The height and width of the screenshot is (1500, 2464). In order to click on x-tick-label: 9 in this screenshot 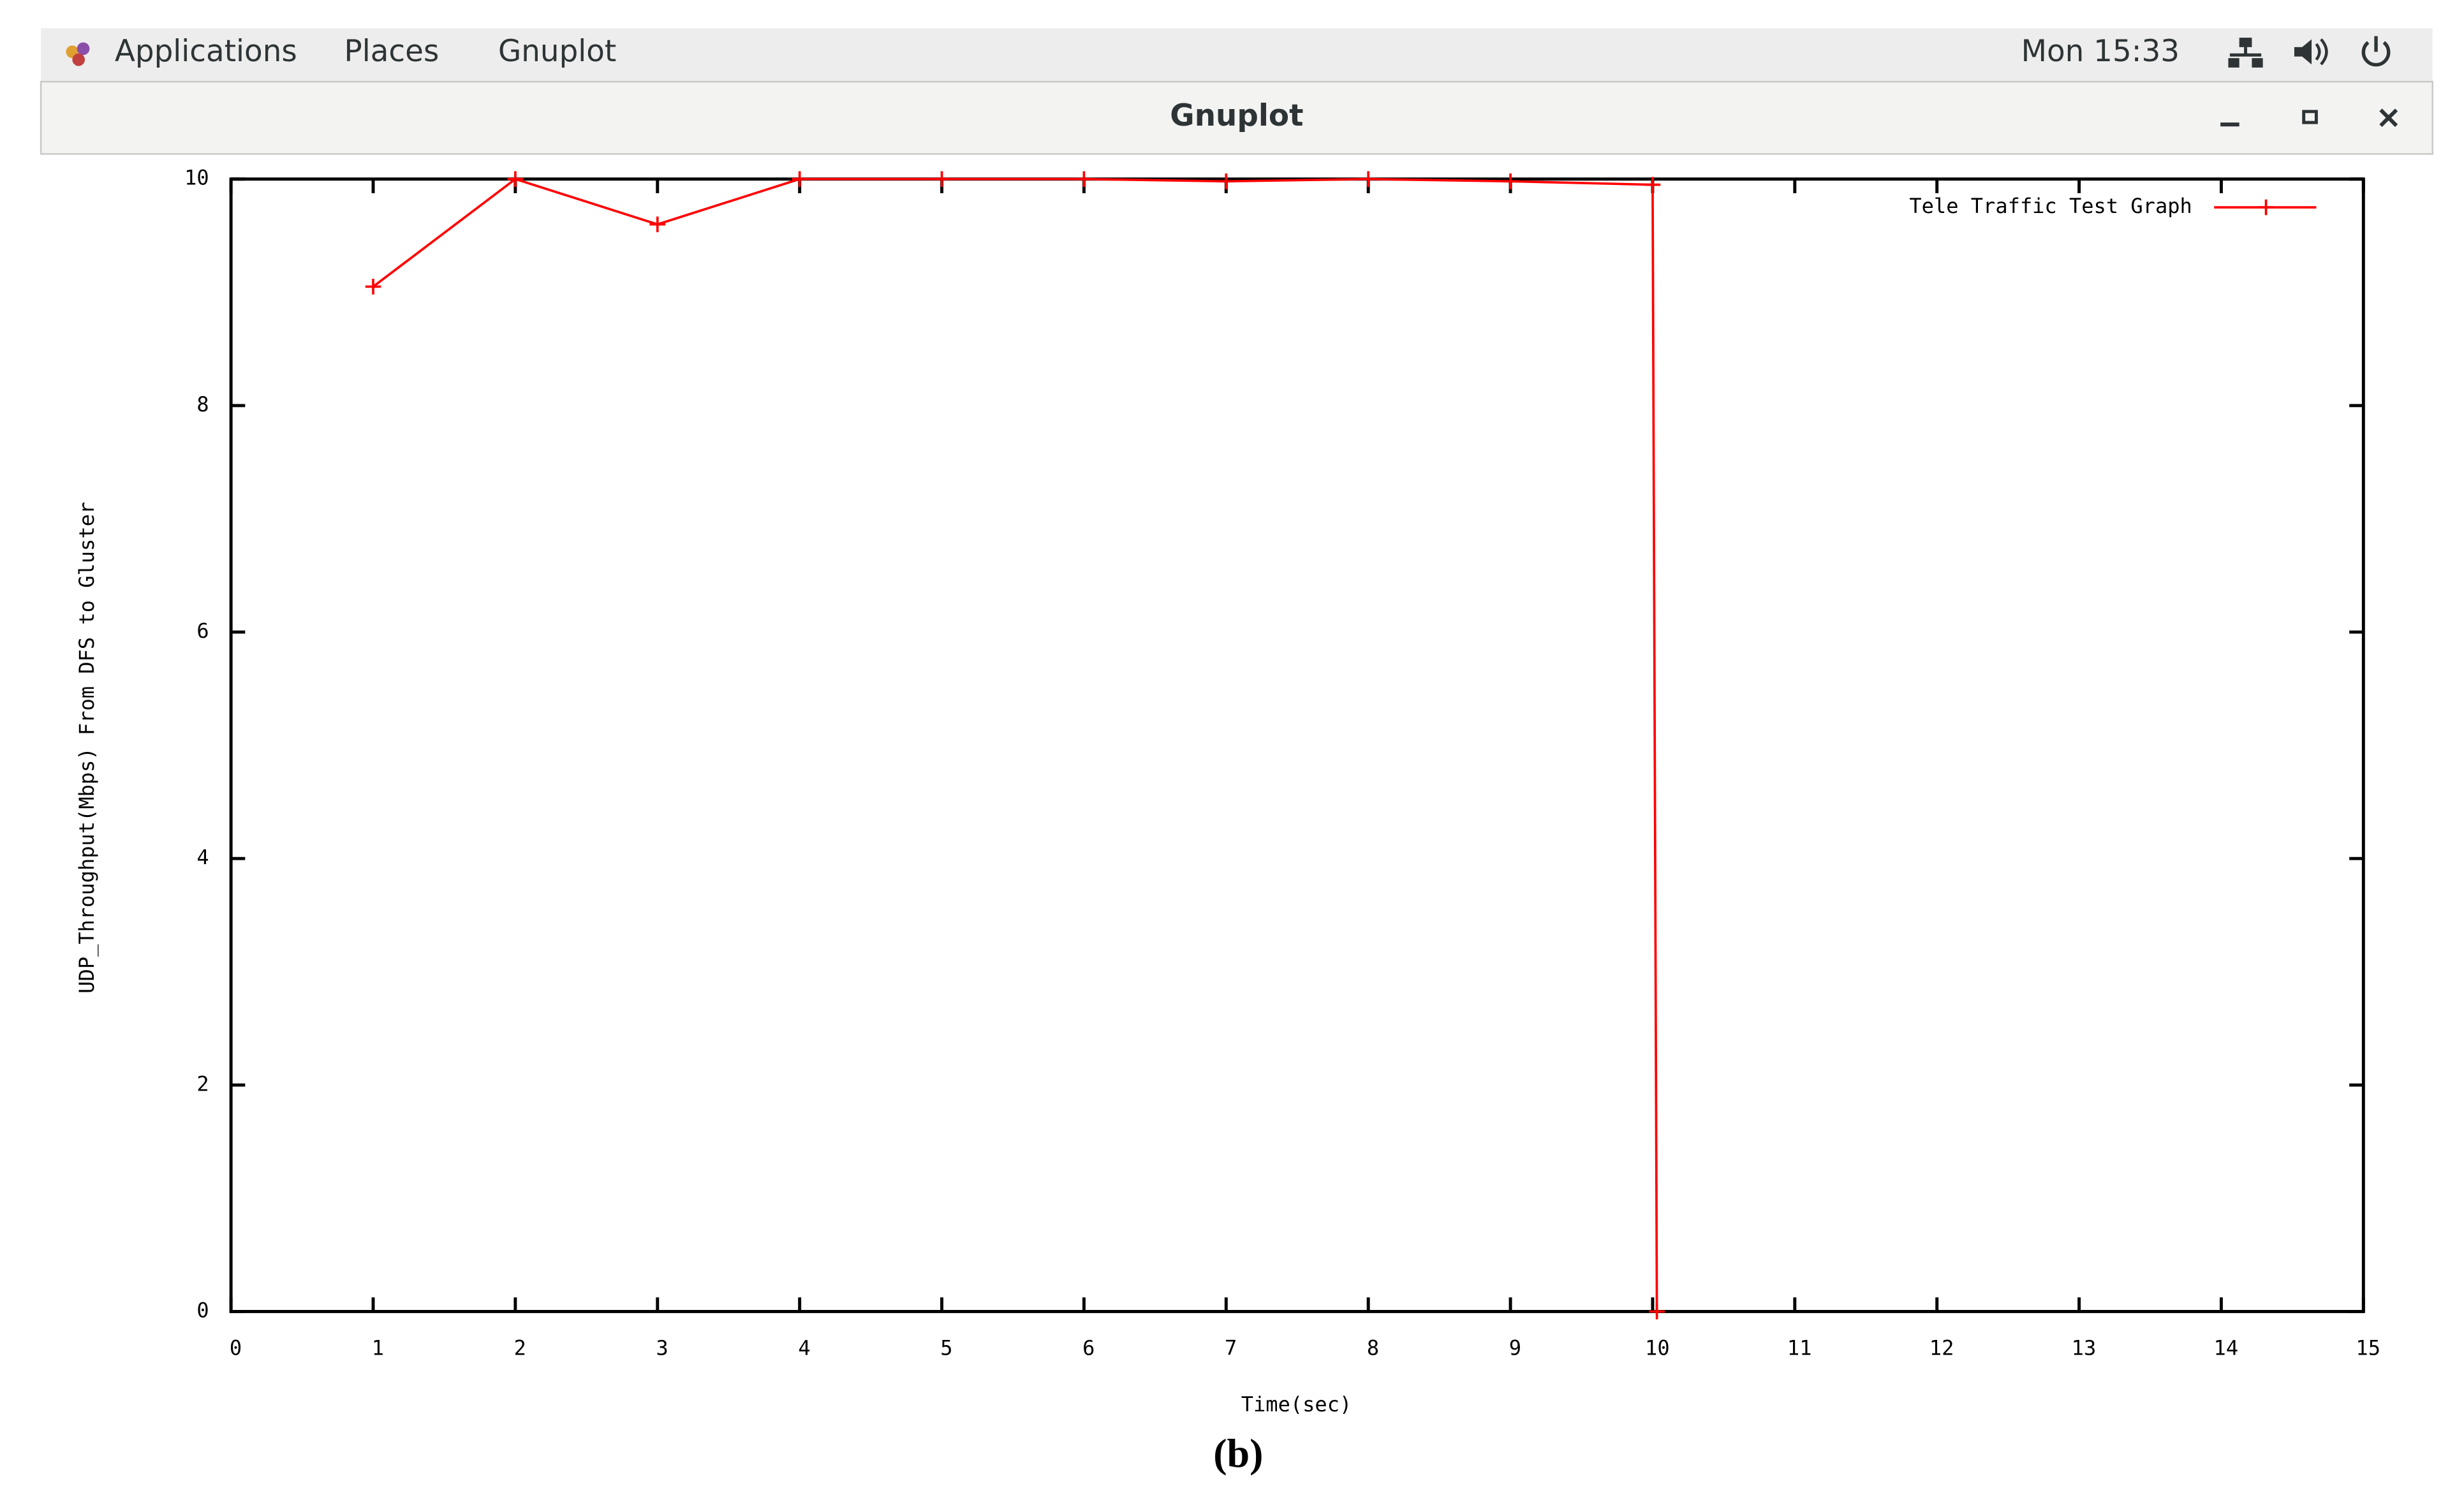, I will do `click(1515, 1348)`.